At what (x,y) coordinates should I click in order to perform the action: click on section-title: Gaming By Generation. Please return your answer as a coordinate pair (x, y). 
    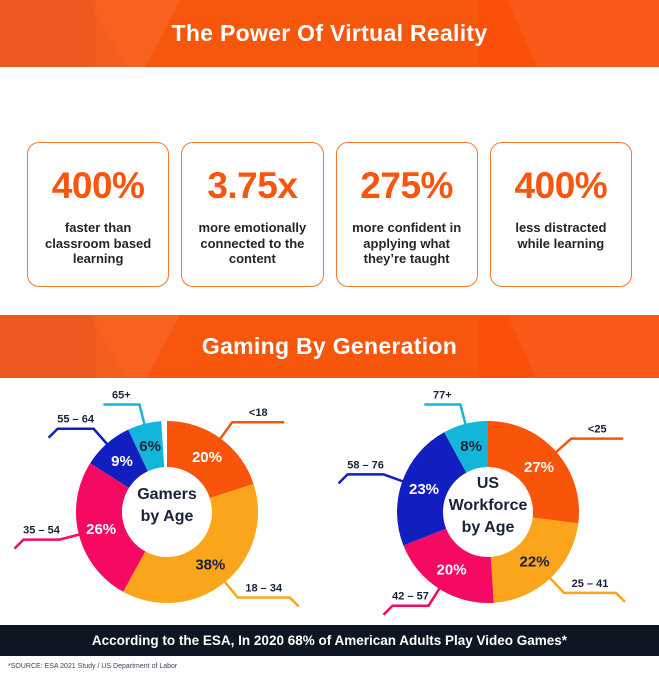
    Looking at the image, I should click on (329, 346).